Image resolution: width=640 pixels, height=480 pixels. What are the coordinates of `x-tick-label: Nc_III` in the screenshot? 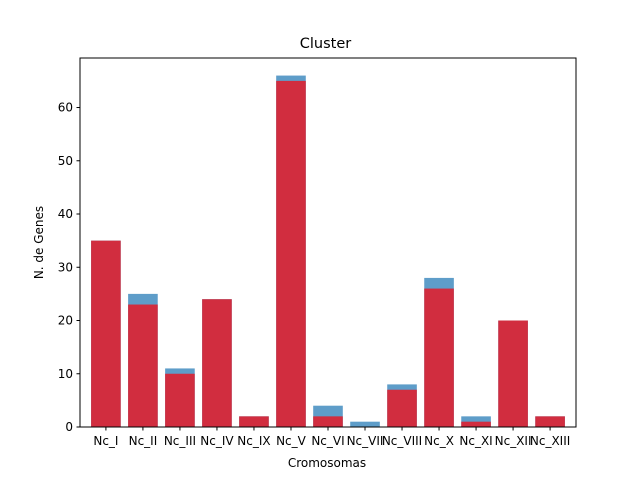 It's located at (180, 441).